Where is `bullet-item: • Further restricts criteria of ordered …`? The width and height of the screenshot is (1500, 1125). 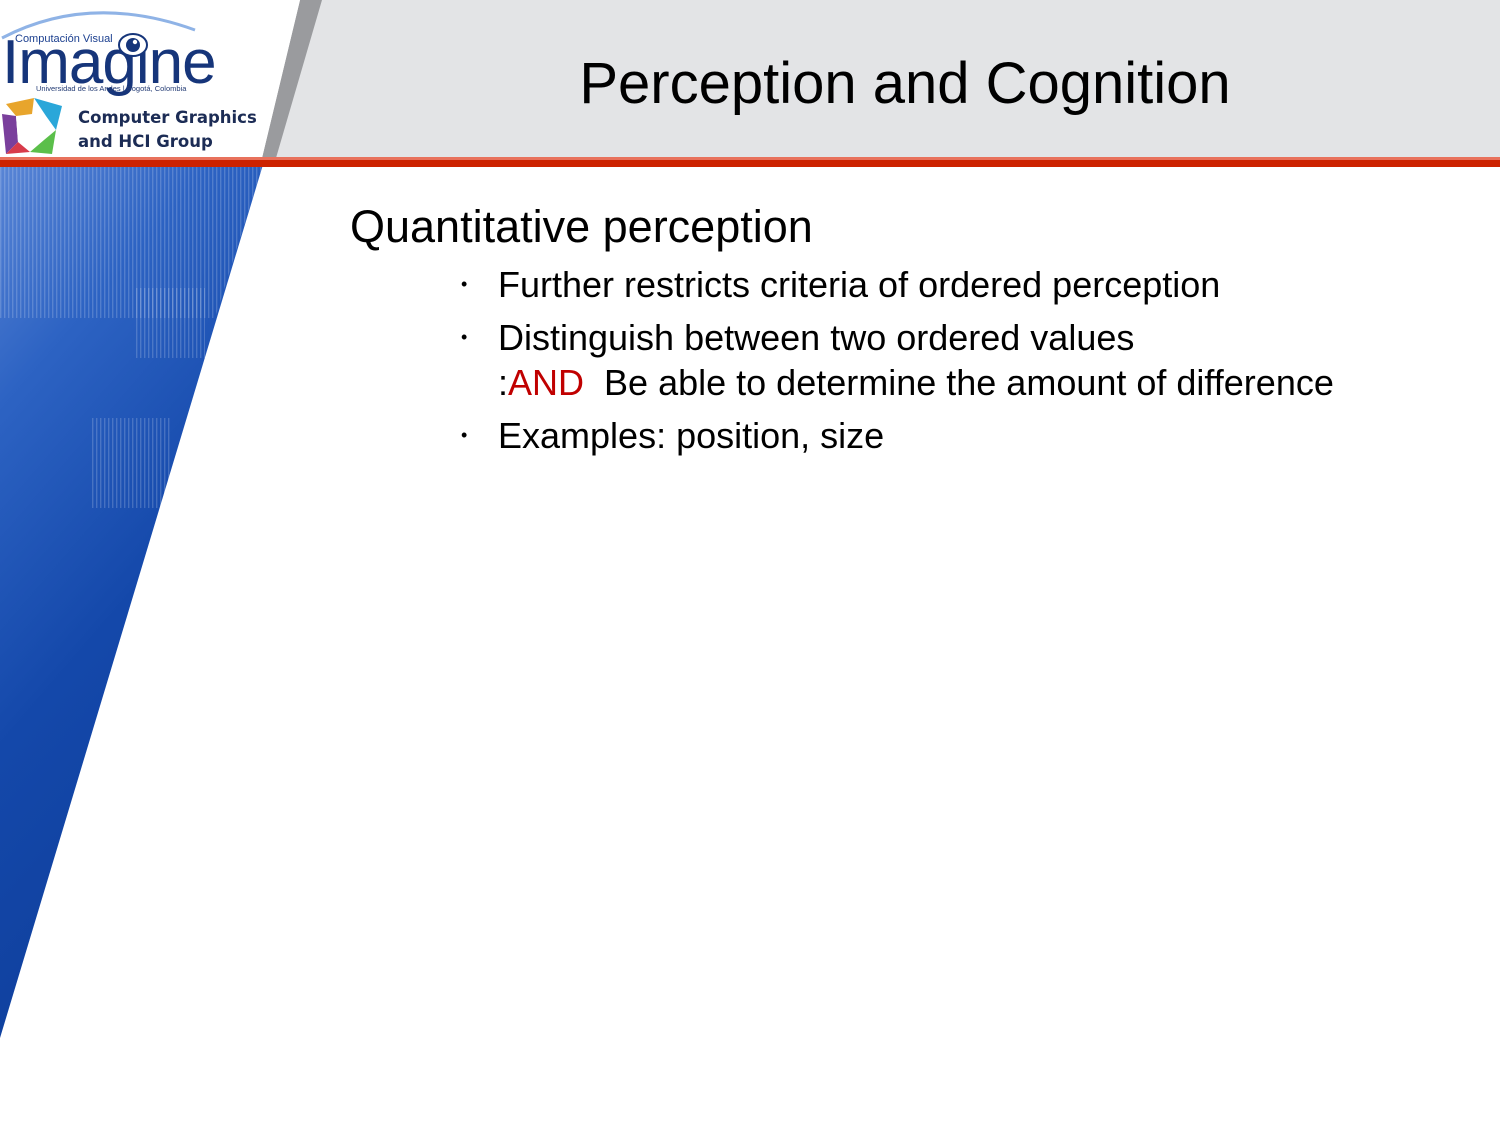
bullet-item: • Further restricts criteria of ordered … is located at coordinates (965, 284).